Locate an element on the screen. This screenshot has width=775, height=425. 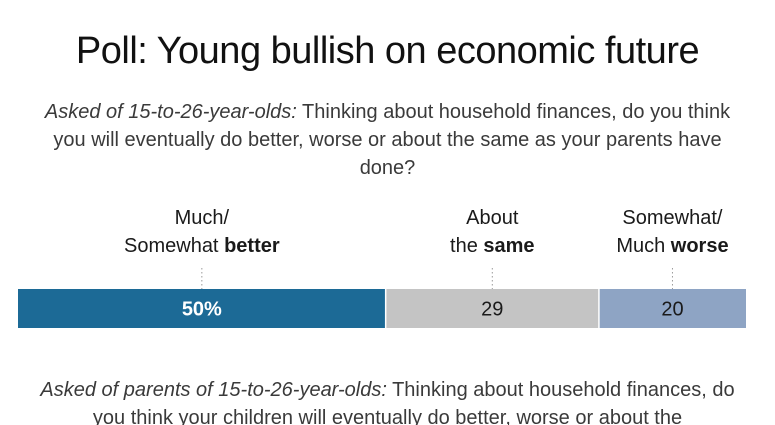
bar-segment-same is located at coordinates (492, 308).